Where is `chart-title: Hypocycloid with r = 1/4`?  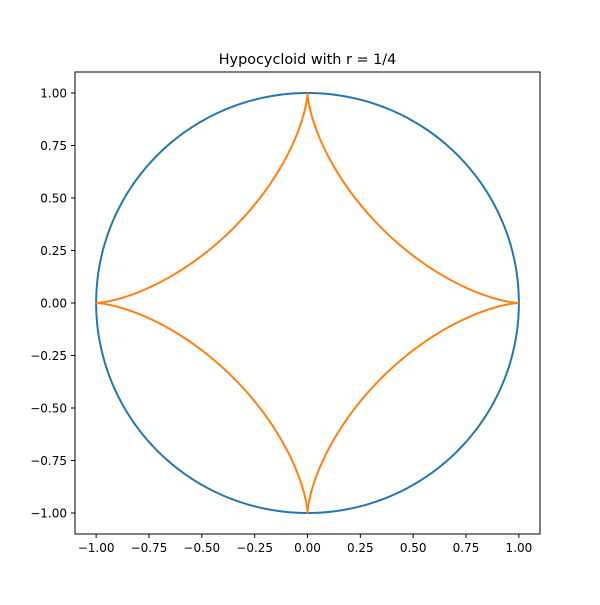 chart-title: Hypocycloid with r = 1/4 is located at coordinates (308, 60).